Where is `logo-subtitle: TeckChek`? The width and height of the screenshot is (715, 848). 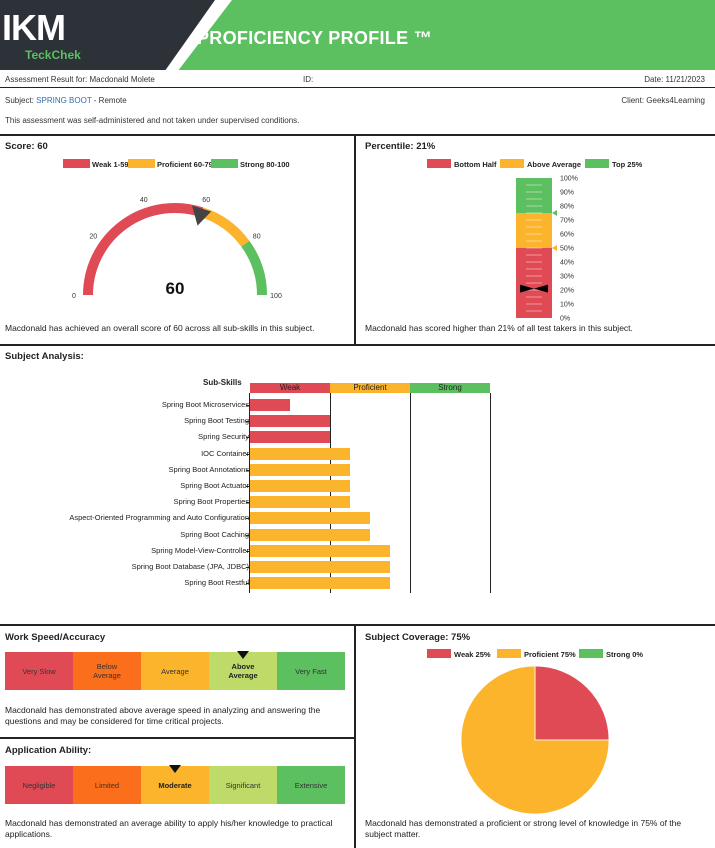 logo-subtitle: TeckChek is located at coordinates (53, 55).